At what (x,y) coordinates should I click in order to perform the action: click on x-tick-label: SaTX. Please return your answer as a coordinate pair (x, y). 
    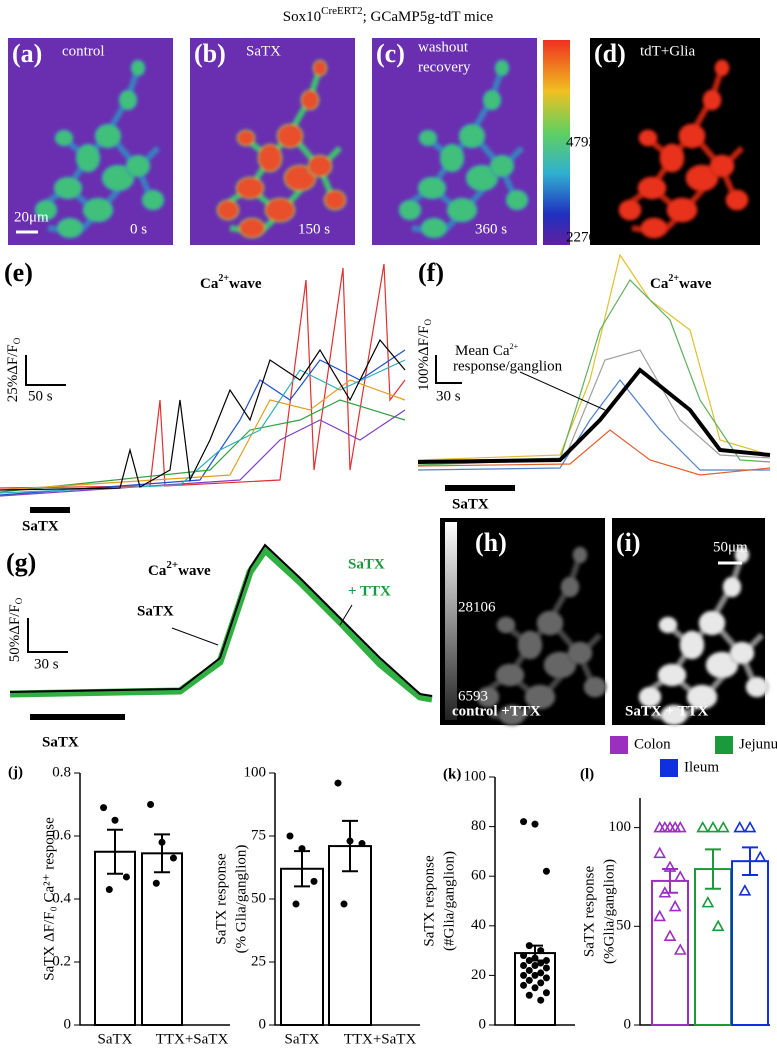
    Looking at the image, I should click on (115, 1039).